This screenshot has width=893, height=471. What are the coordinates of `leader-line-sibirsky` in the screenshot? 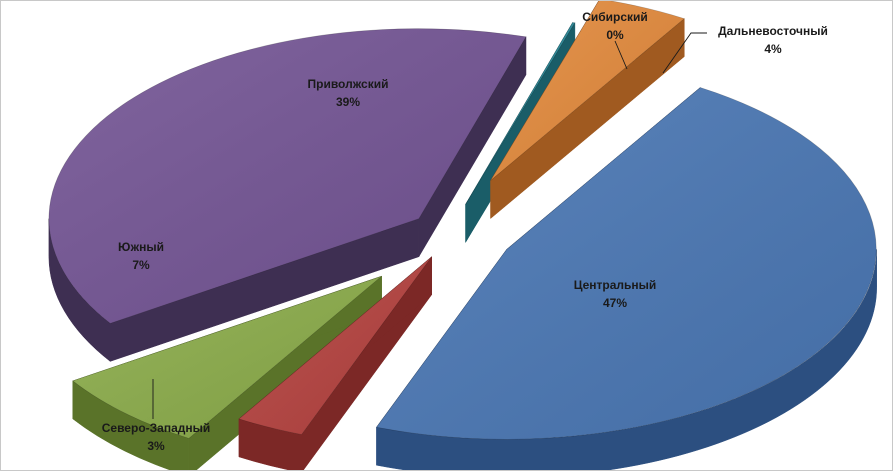 It's located at (621, 55).